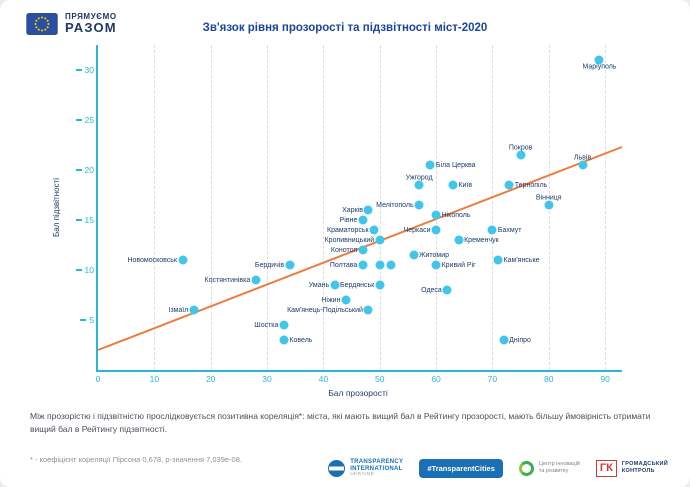 The height and width of the screenshot is (487, 690). Describe the element at coordinates (56, 207) in the screenshot. I see `y-axis-label: Бал підзвітності` at that location.